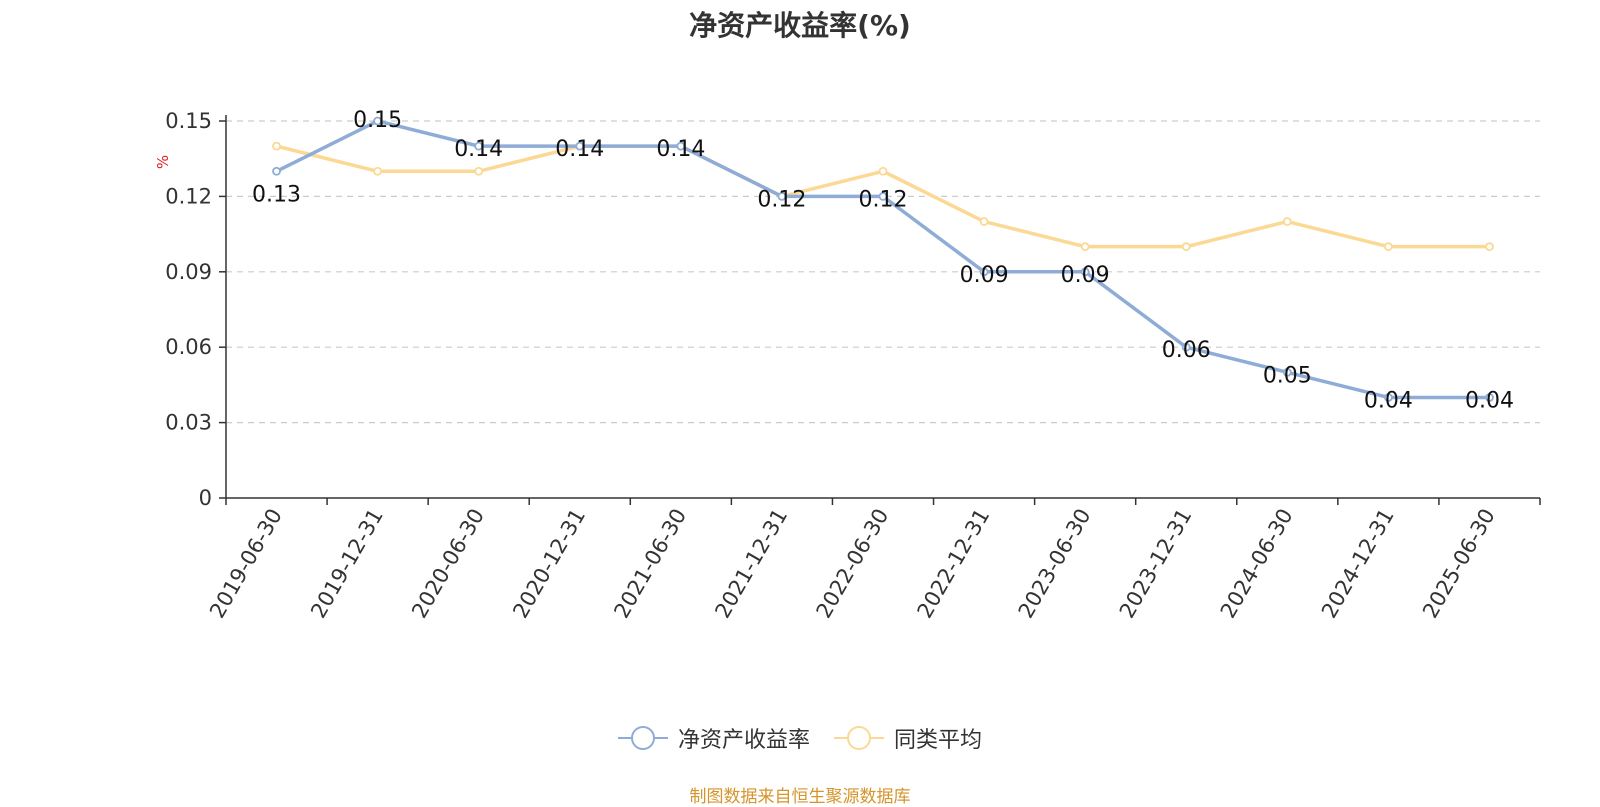 The width and height of the screenshot is (1600, 807). I want to click on x-tick-label: 2020-06-30, so click(448, 564).